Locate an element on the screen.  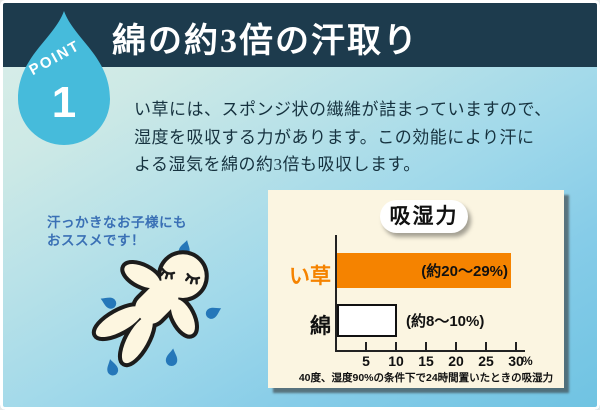
bar-row-cotton: (約8～10%) is located at coordinates (410, 320).